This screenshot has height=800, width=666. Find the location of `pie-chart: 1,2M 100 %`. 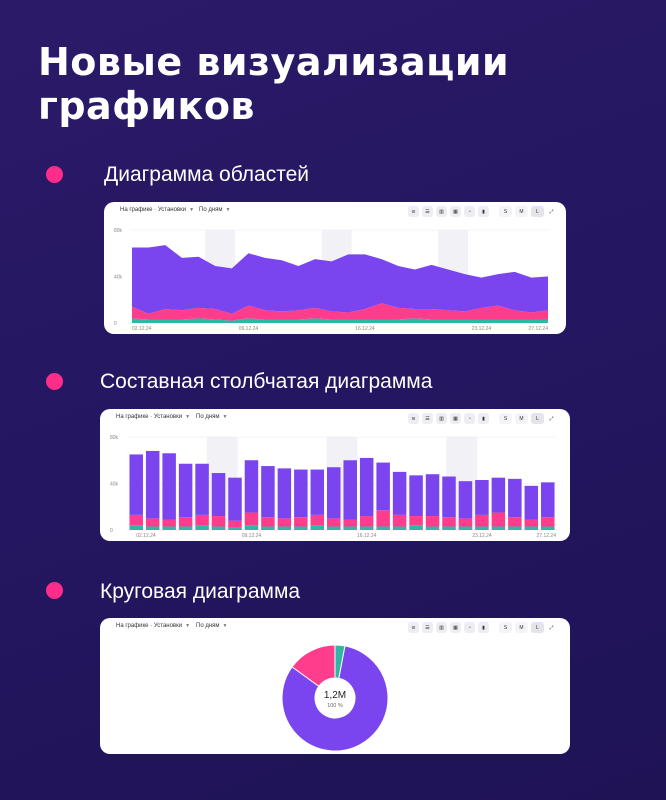

pie-chart: 1,2M 100 % is located at coordinates (335, 698).